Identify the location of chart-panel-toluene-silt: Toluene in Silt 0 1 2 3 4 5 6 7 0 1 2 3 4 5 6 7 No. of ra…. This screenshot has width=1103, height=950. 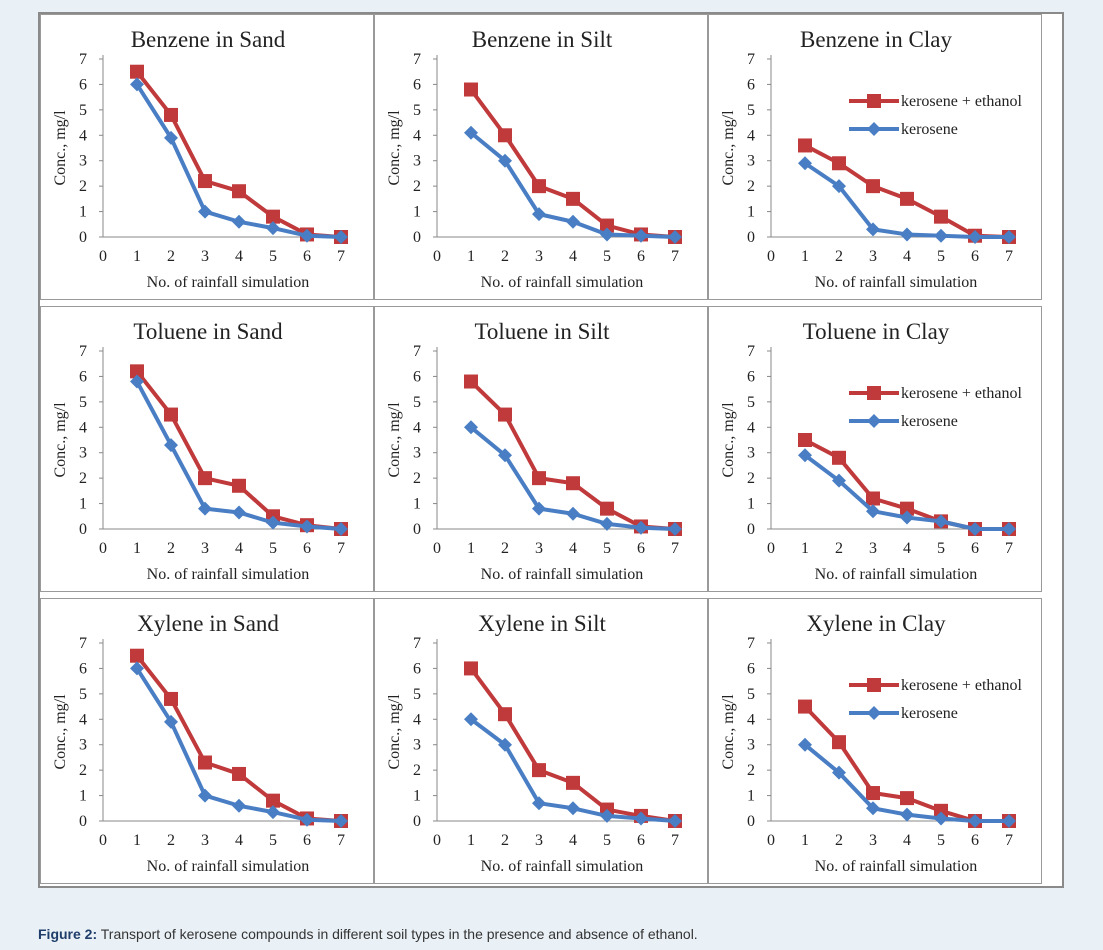
(541, 449).